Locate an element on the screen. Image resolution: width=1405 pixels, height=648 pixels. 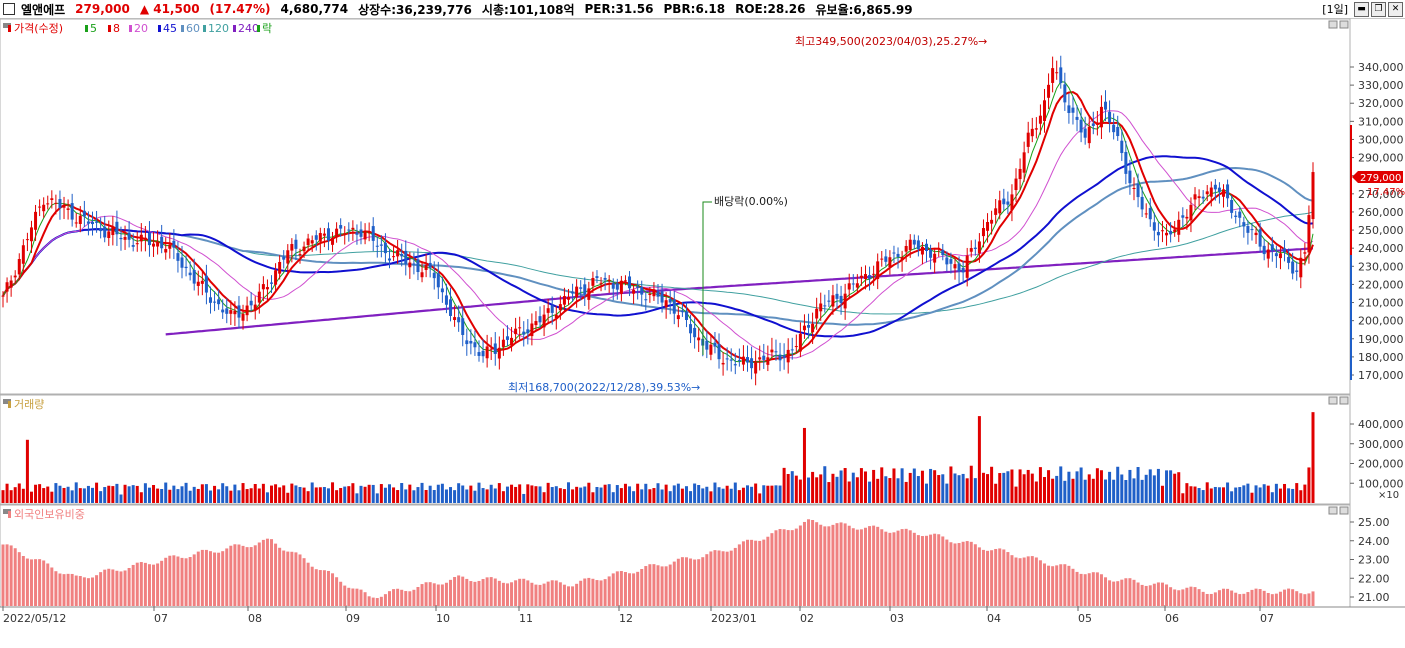
volume-tick-label: 200,000 is located at coordinates (1381, 464).